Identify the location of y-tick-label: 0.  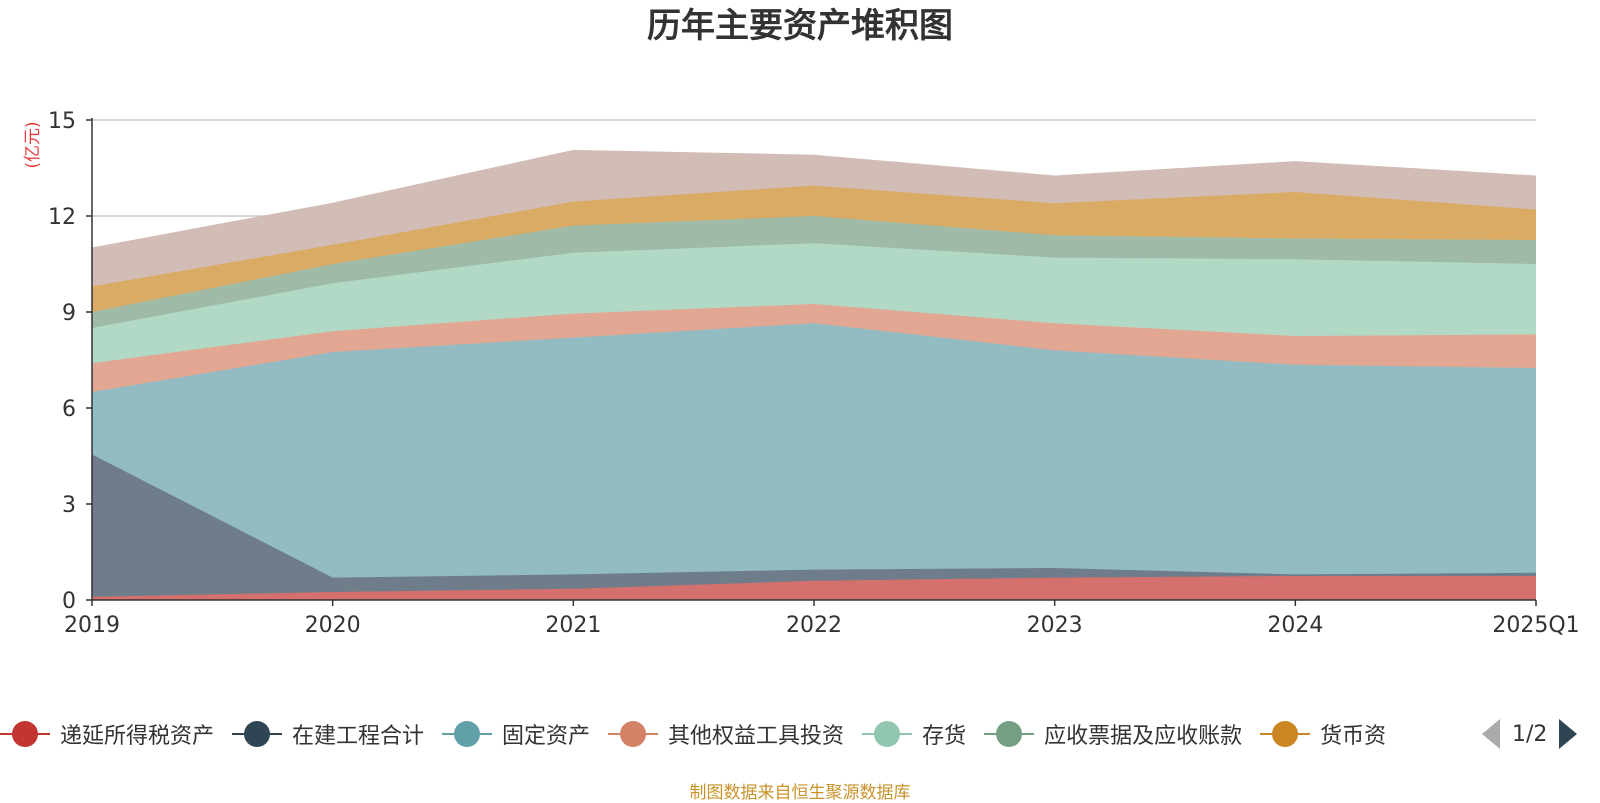
(69, 601).